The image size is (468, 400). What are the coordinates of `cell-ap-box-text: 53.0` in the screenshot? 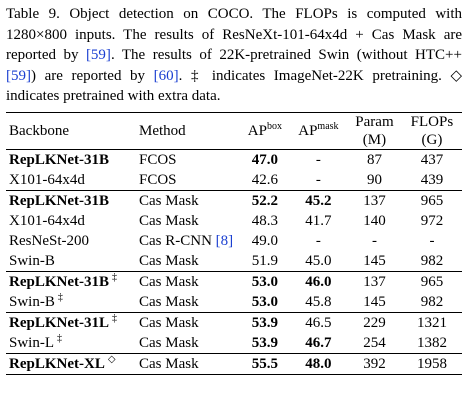 It's located at (264, 302).